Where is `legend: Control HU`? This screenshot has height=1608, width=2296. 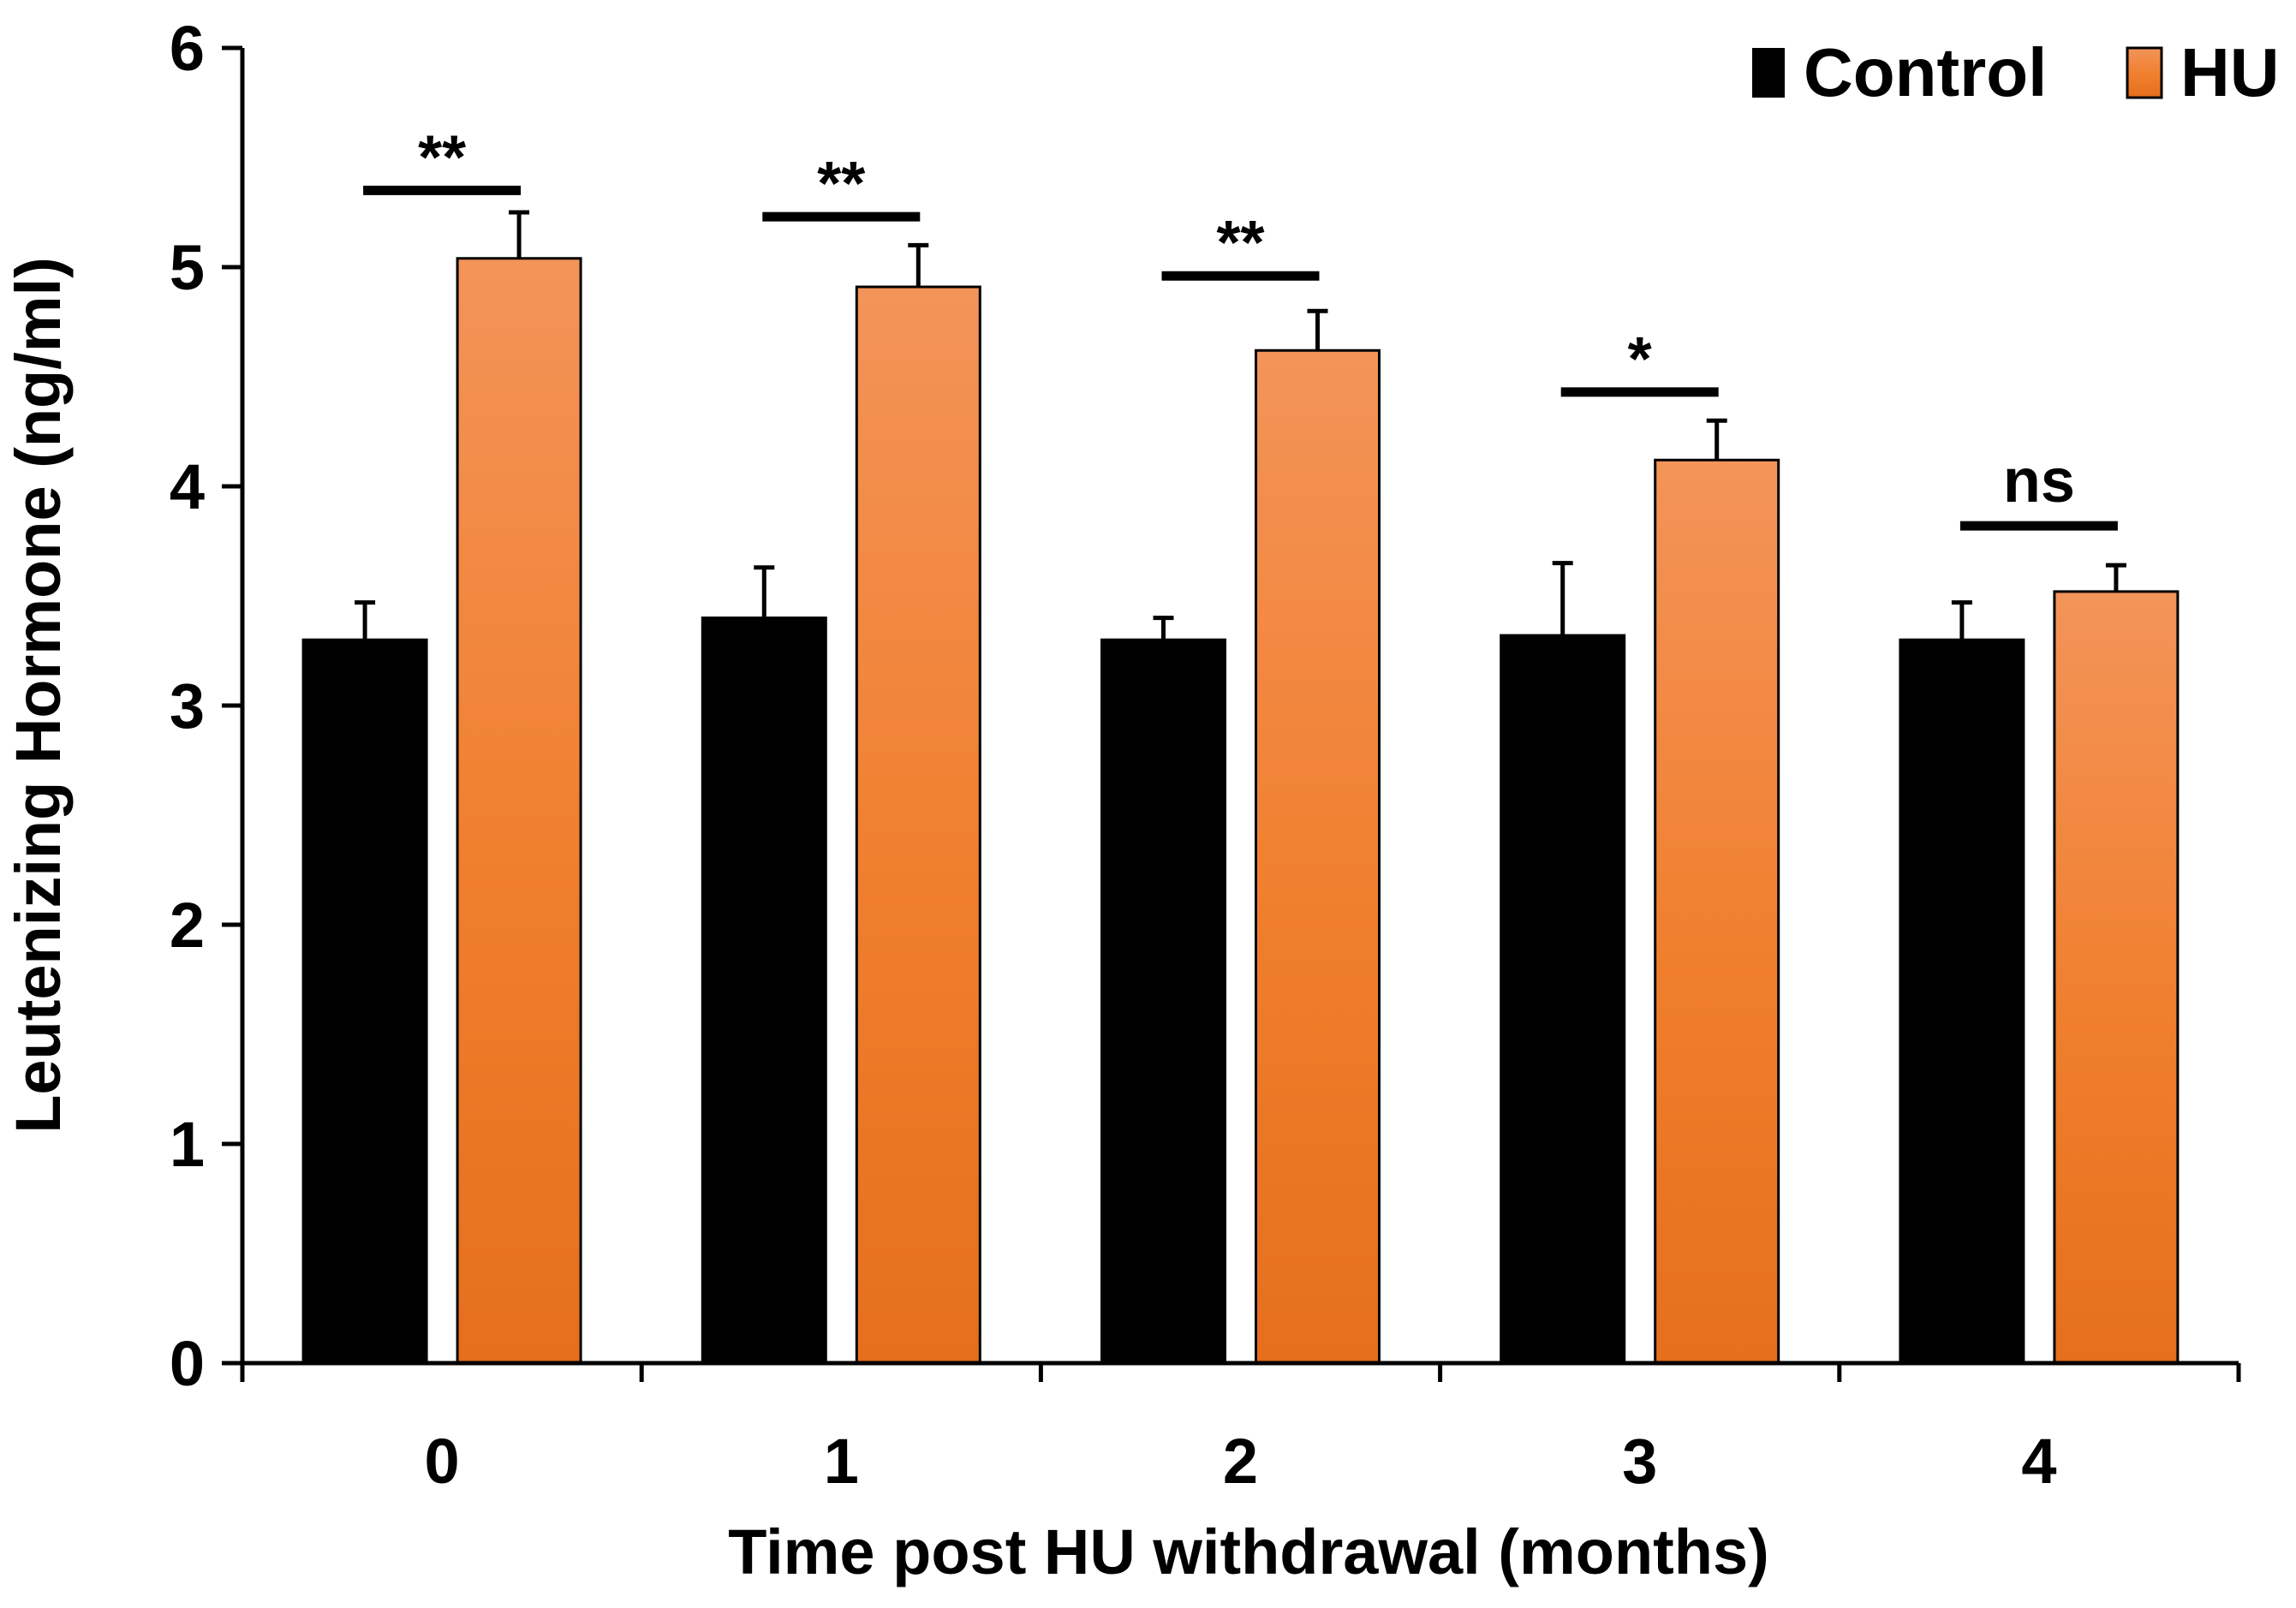
legend: Control HU is located at coordinates (2016, 72).